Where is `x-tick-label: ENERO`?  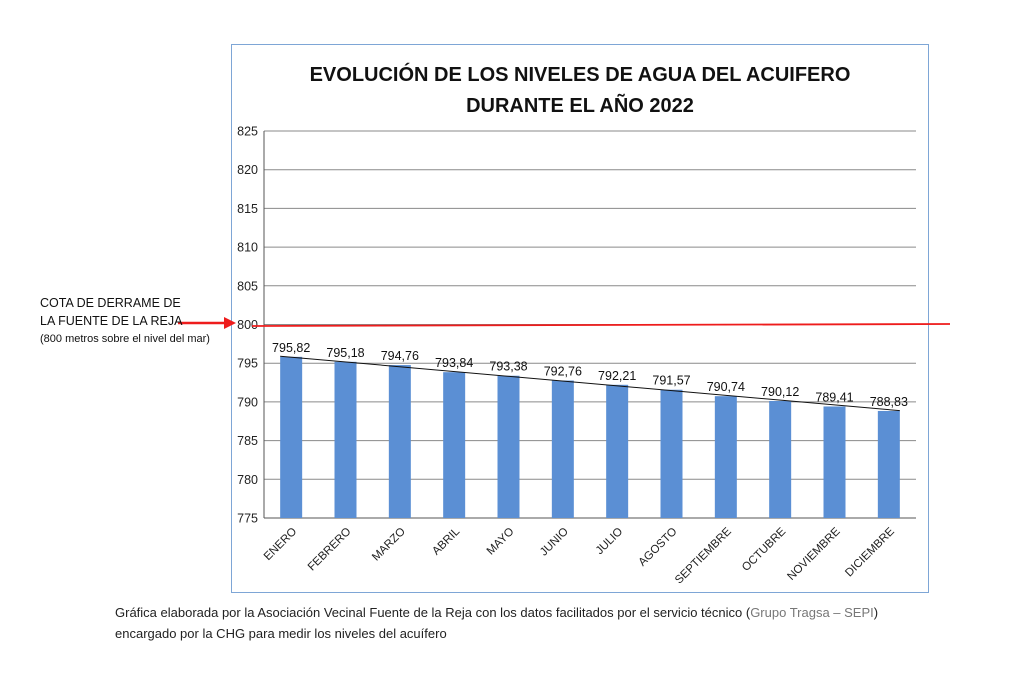
x-tick-label: ENERO is located at coordinates (280, 544).